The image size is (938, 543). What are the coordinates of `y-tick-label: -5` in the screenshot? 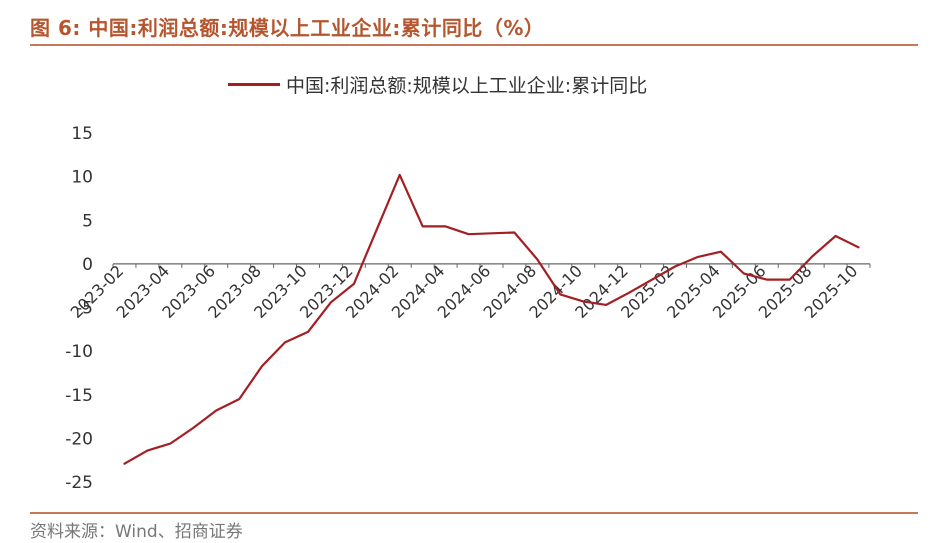 It's located at (84, 309).